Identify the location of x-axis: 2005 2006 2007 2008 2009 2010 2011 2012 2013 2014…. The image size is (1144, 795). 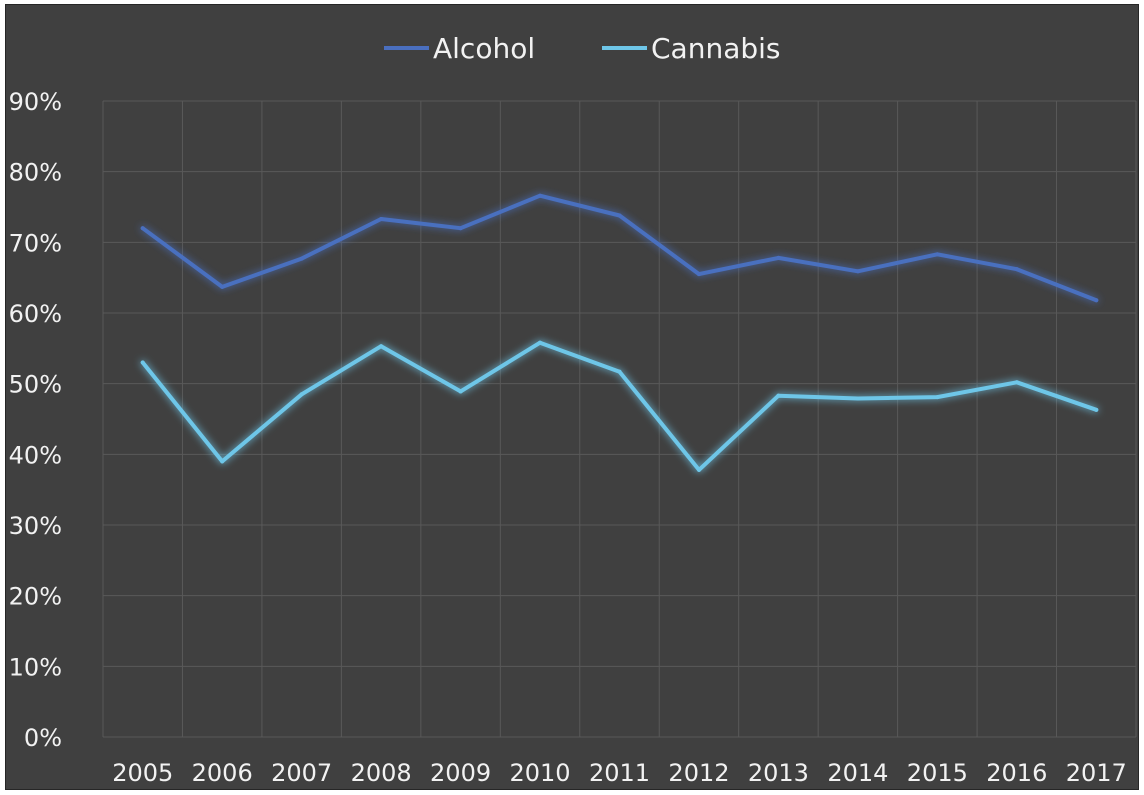
(619, 773).